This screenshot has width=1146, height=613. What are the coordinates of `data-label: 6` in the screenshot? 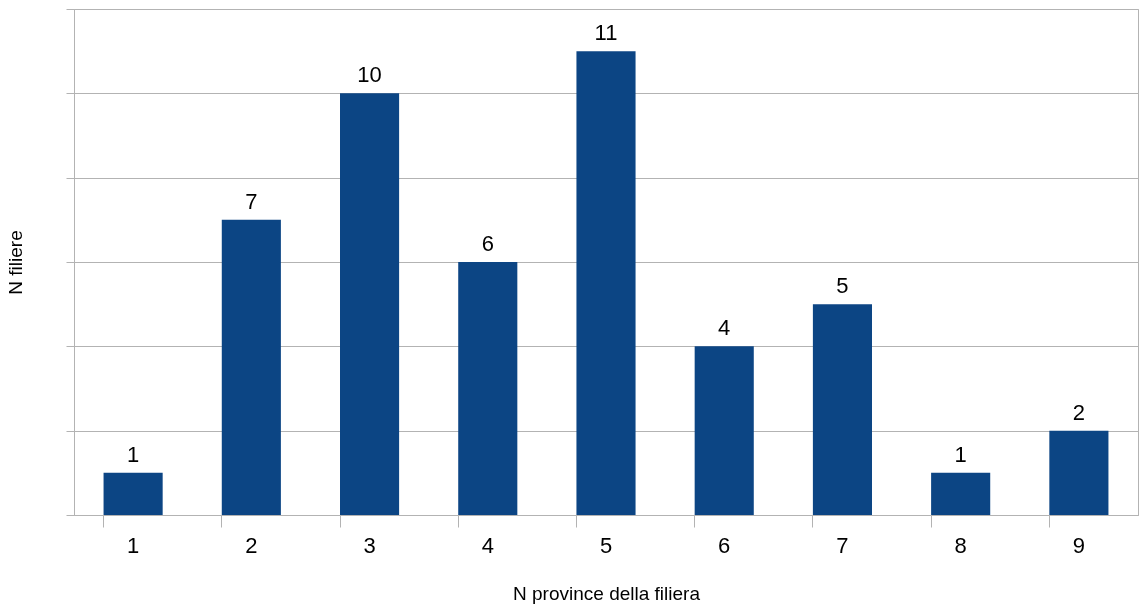 It's located at (487, 243).